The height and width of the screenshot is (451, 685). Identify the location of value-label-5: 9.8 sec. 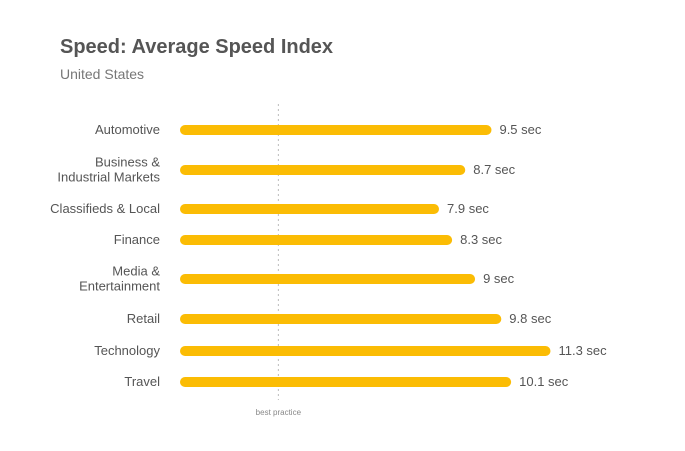
(530, 318).